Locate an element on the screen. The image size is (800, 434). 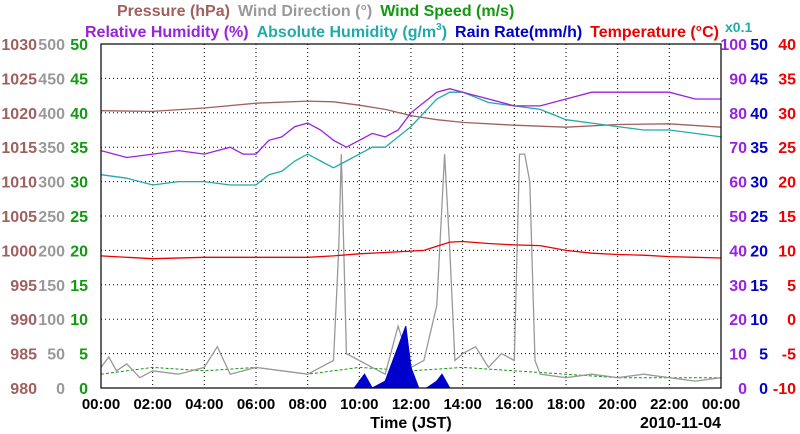
x-tick: 22:00 is located at coordinates (669, 404).